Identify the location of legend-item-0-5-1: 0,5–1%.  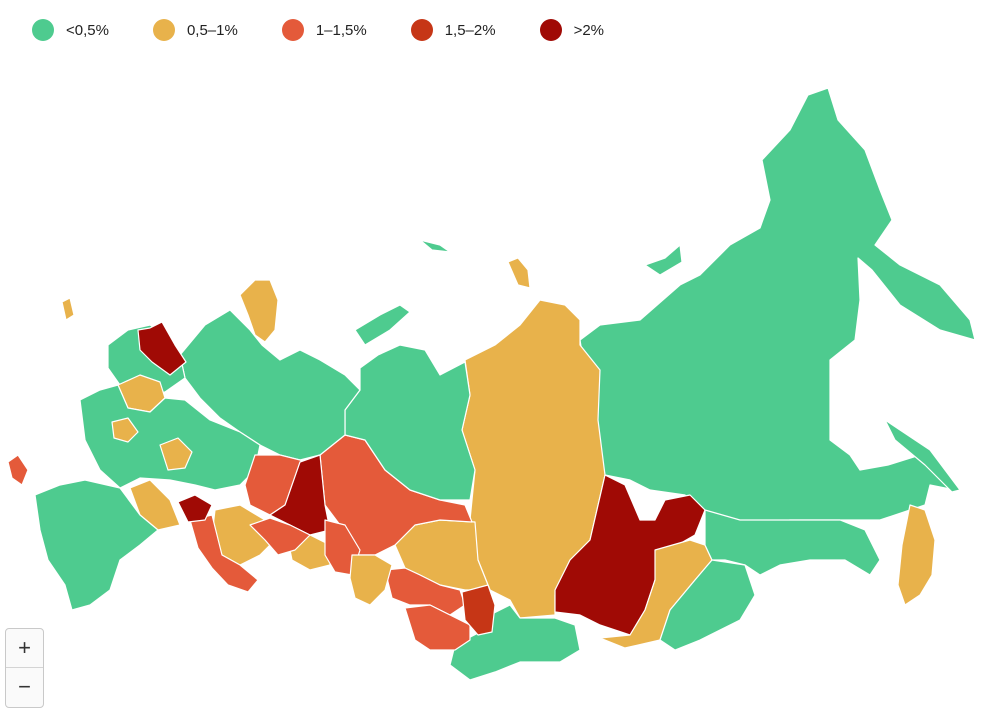
(195, 30).